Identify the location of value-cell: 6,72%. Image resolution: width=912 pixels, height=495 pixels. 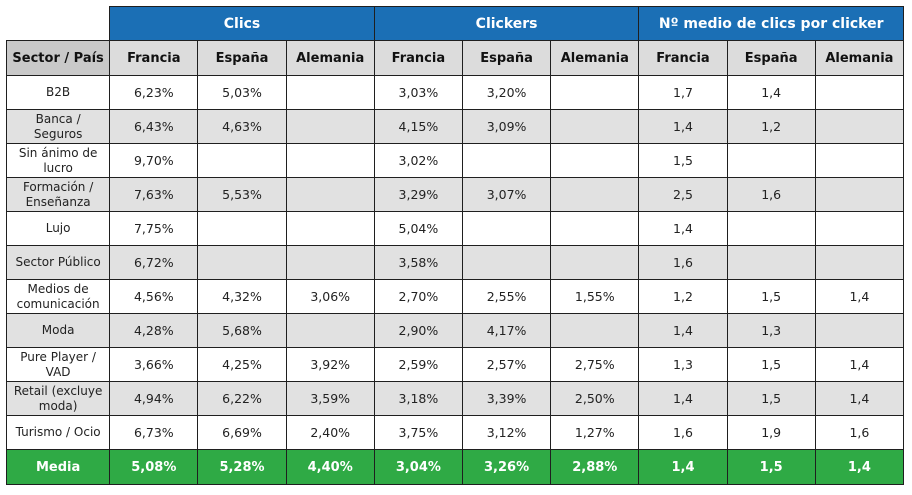
(154, 262).